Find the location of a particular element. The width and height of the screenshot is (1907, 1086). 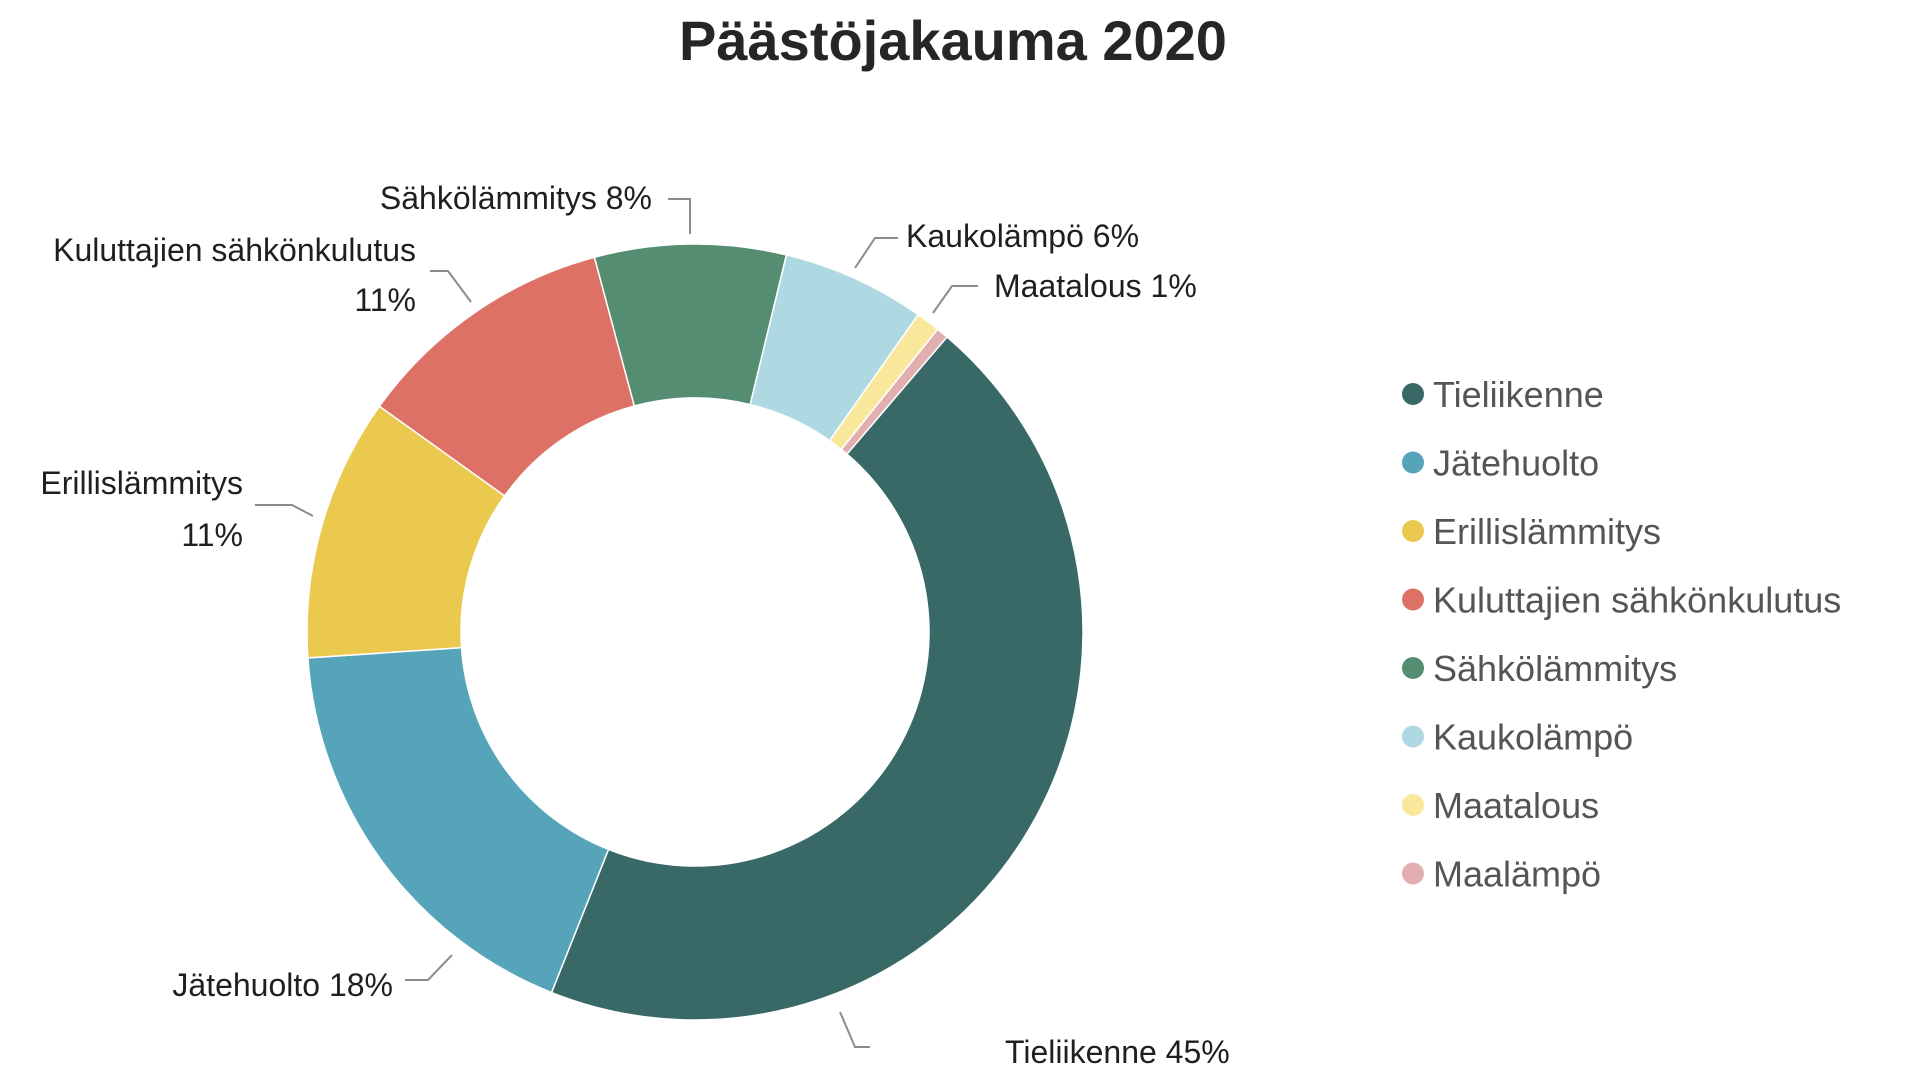

slice-jatehuolto is located at coordinates (458, 820).